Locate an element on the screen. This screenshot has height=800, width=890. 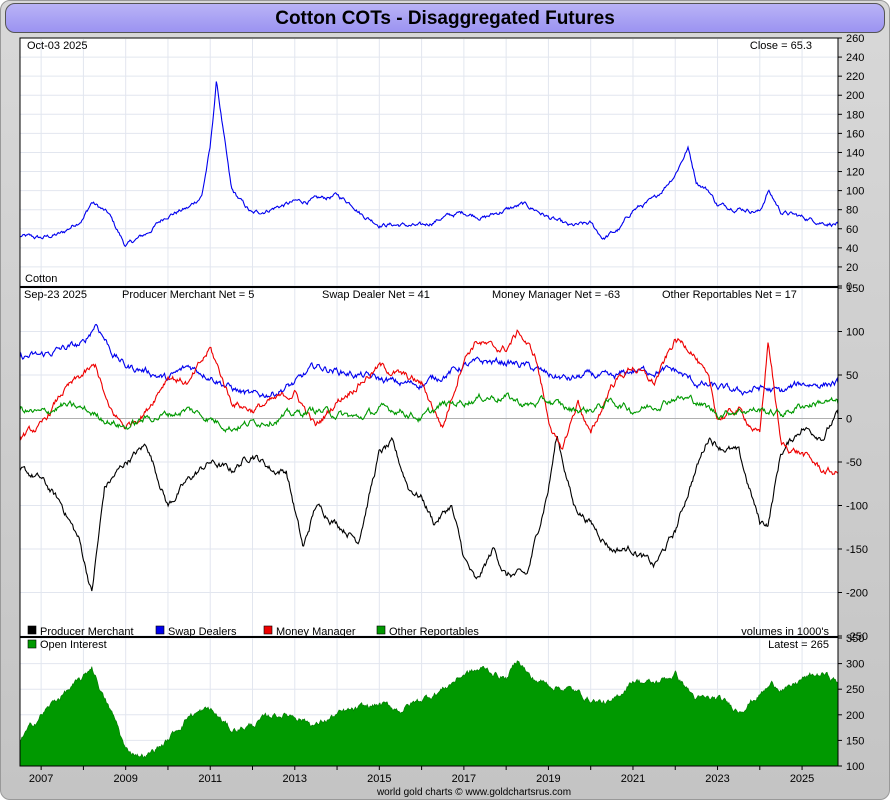
y-tick-label: 350 is located at coordinates (855, 639).